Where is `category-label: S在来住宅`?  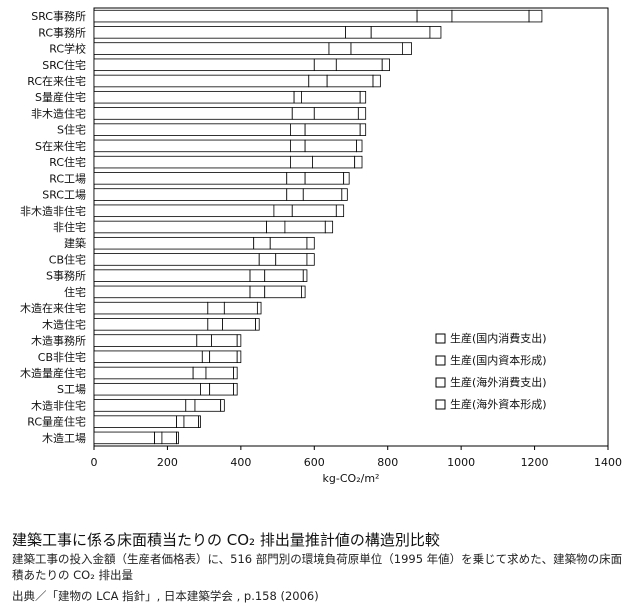
category-label: S在来住宅 is located at coordinates (60, 146).